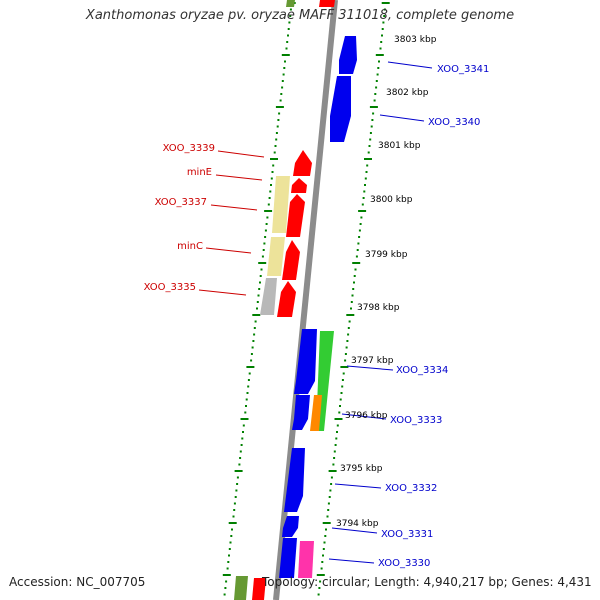 This screenshot has height=600, width=600. I want to click on magenta-feature, so click(306, 559).